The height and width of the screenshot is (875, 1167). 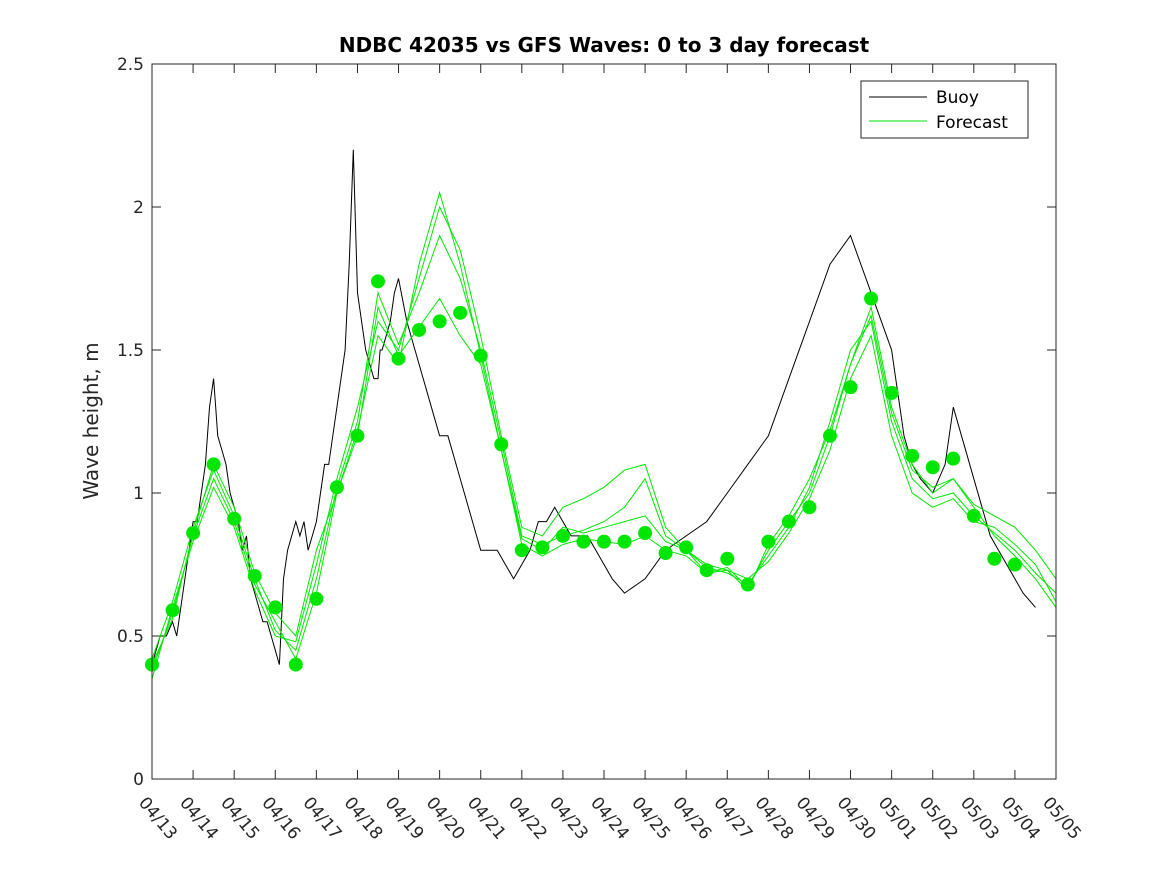 What do you see at coordinates (609, 818) in the screenshot?
I see `x-tick-label: 04/24` at bounding box center [609, 818].